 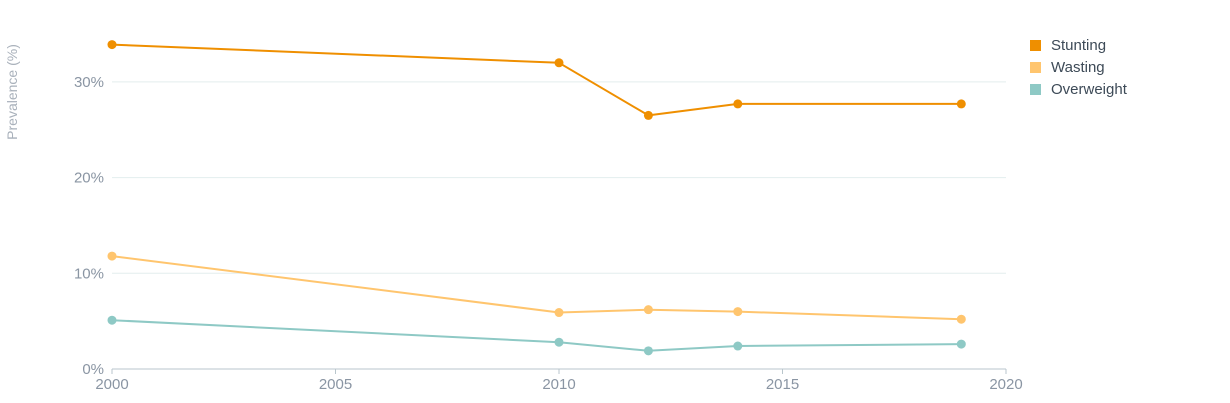 I want to click on legend-item-overweight: Overweight, so click(x=1078, y=89).